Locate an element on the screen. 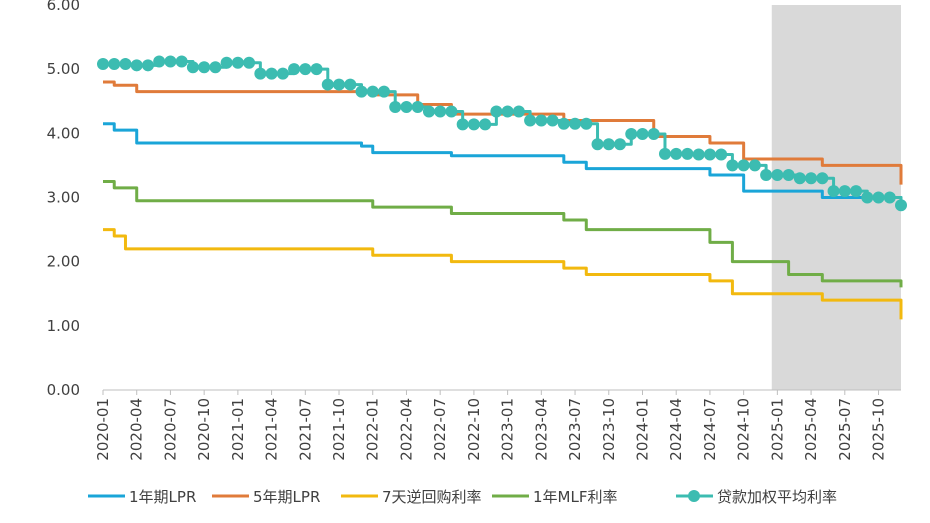 This screenshot has width=930, height=523. legend-label: 7天逆回购利率 is located at coordinates (432, 497).